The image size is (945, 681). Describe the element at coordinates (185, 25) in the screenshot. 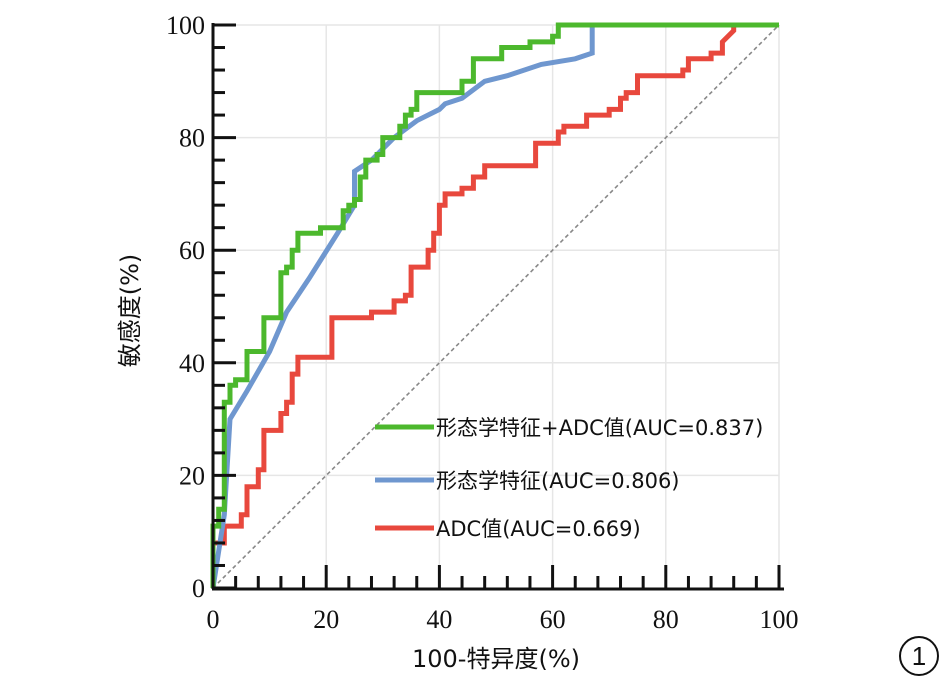

I see `y-tick-label: 100` at that location.